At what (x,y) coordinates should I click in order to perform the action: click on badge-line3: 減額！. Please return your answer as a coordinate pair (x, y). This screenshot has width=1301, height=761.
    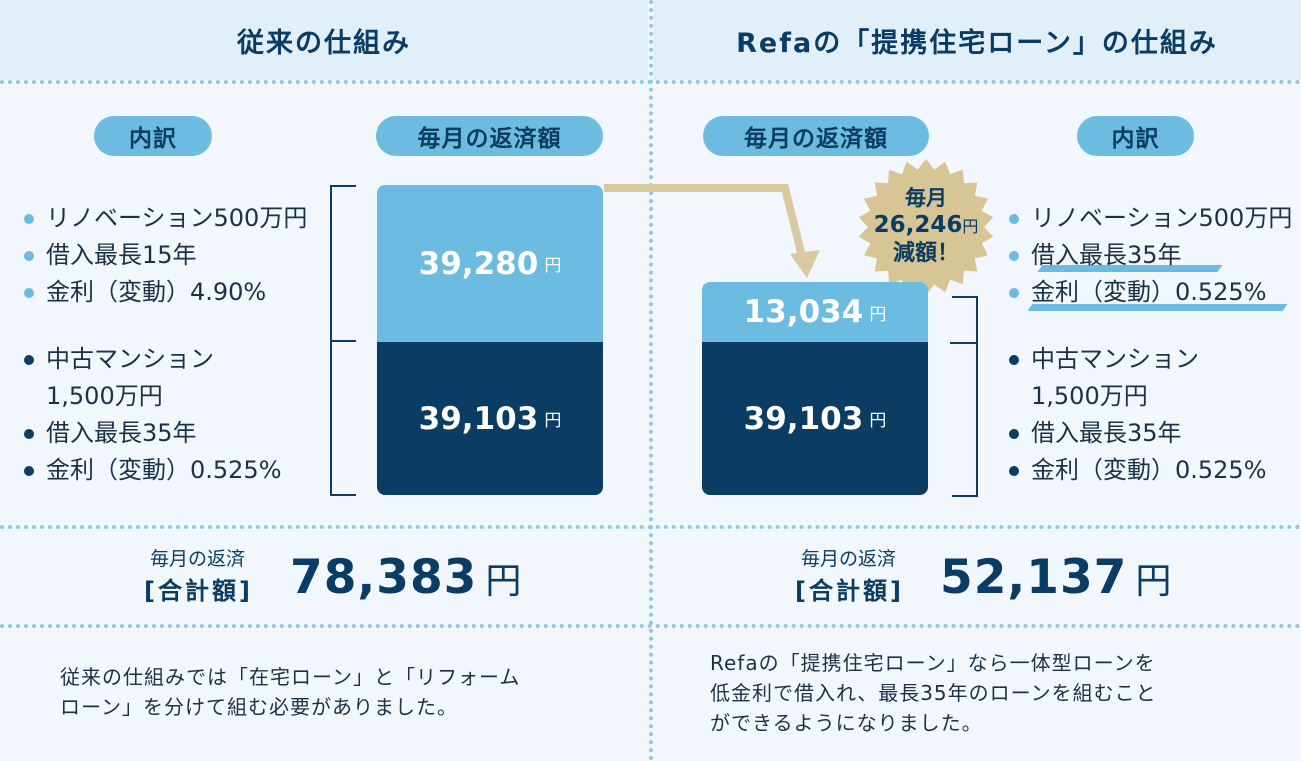
    Looking at the image, I should click on (925, 253).